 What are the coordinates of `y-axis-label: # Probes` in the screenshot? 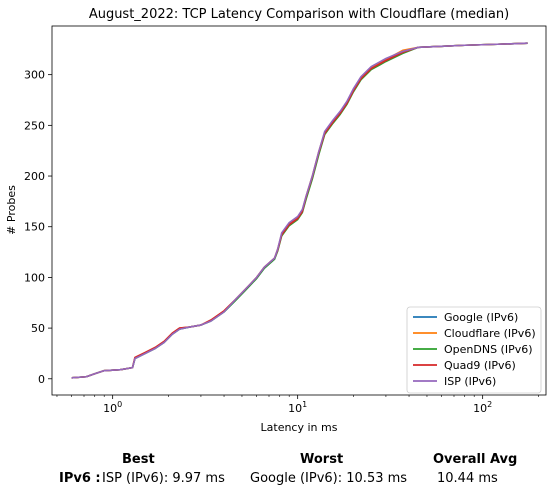 It's located at (11, 210).